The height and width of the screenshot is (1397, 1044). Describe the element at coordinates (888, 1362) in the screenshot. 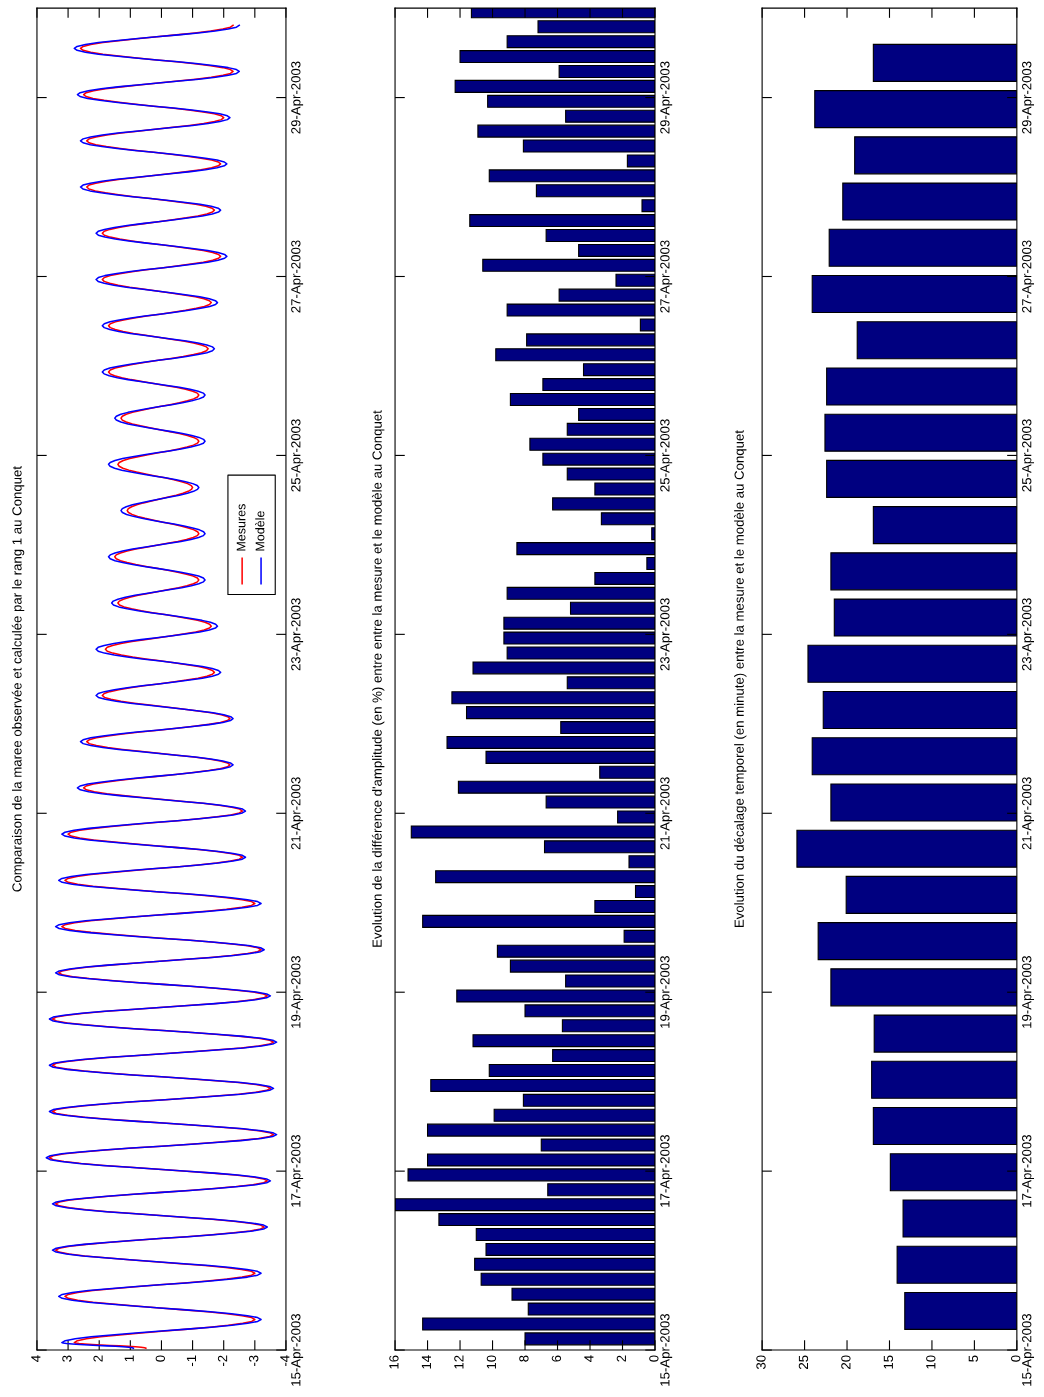

I see `x-tick-label: 15` at that location.